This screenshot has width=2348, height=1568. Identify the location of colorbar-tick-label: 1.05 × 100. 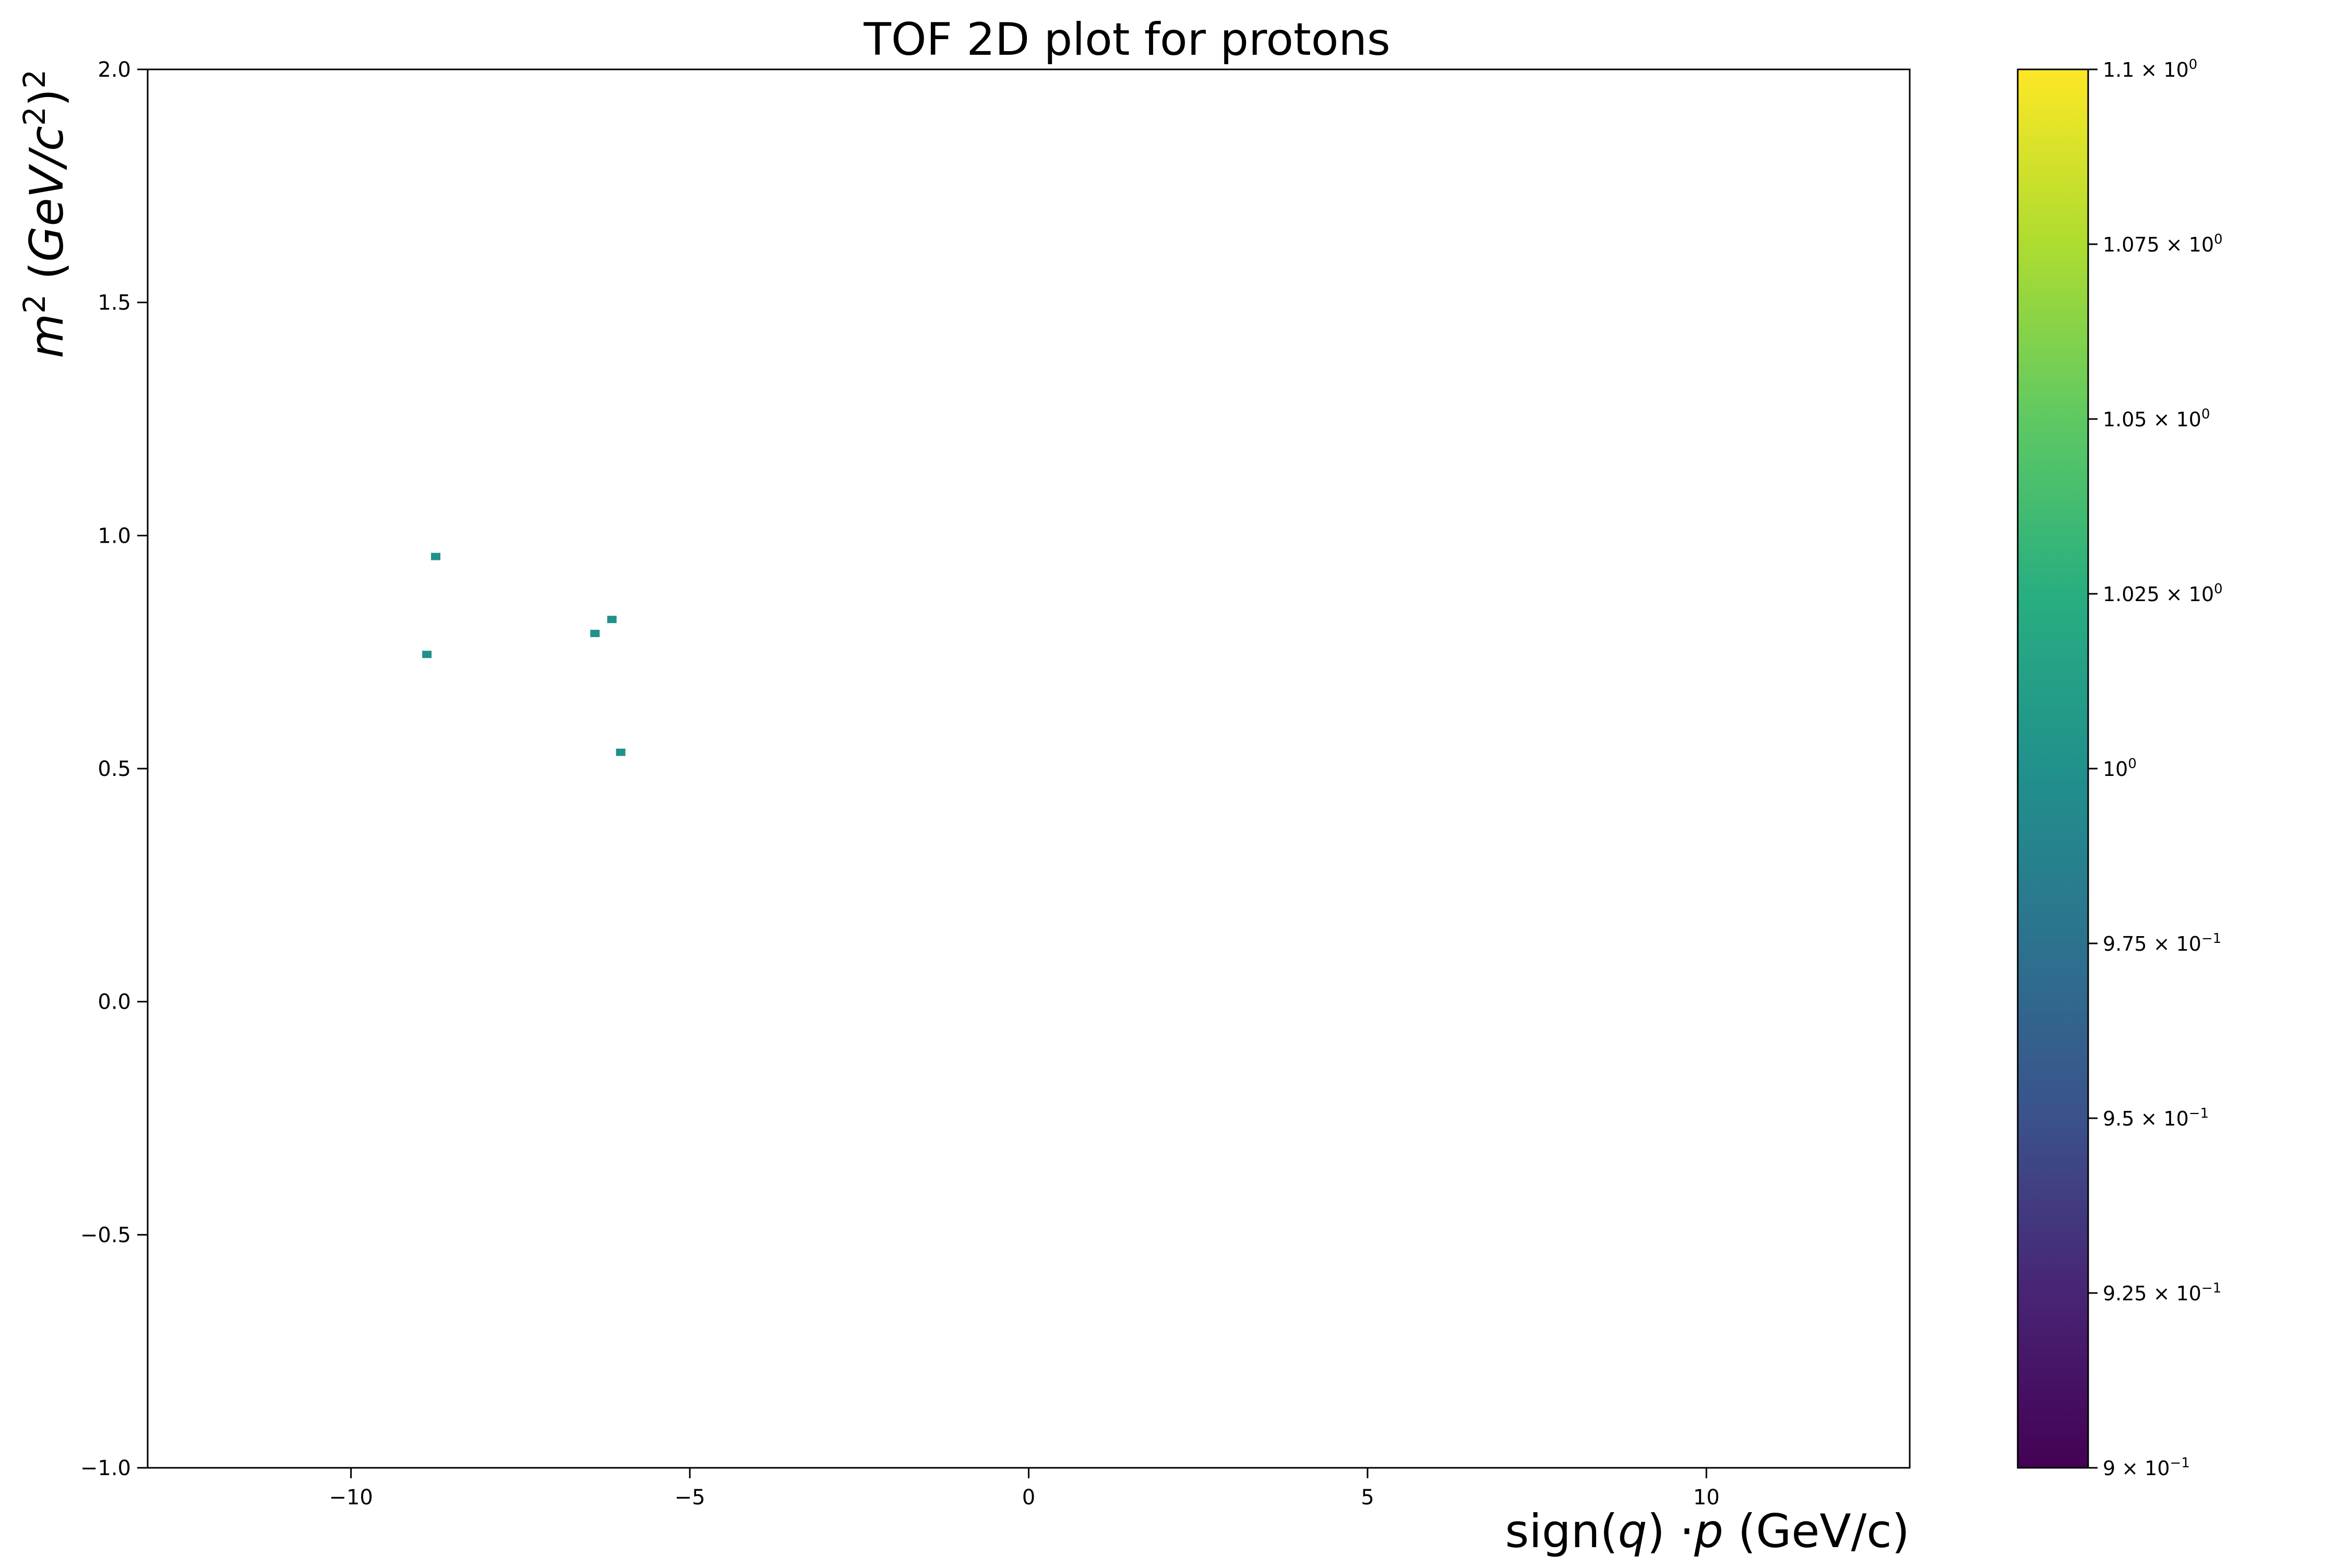
(2156, 419).